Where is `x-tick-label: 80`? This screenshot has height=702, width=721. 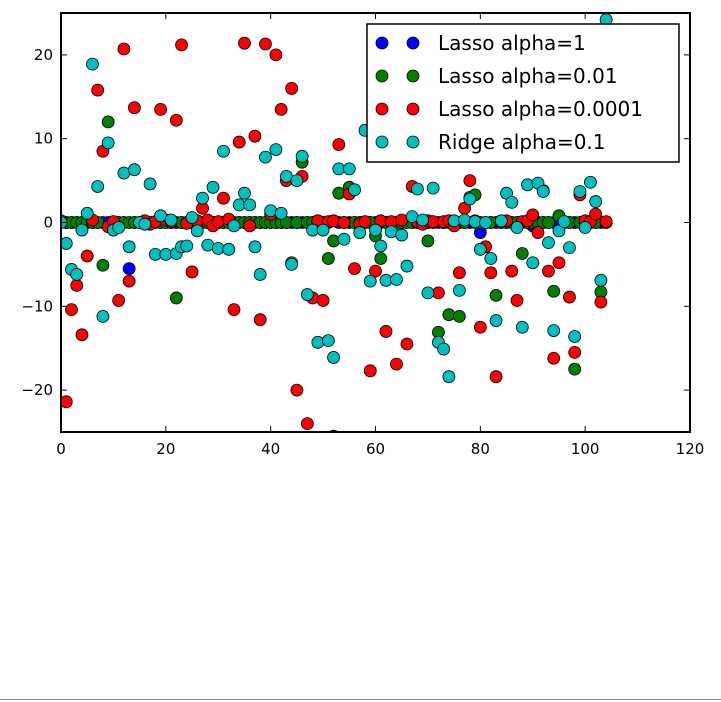
x-tick-label: 80 is located at coordinates (480, 449).